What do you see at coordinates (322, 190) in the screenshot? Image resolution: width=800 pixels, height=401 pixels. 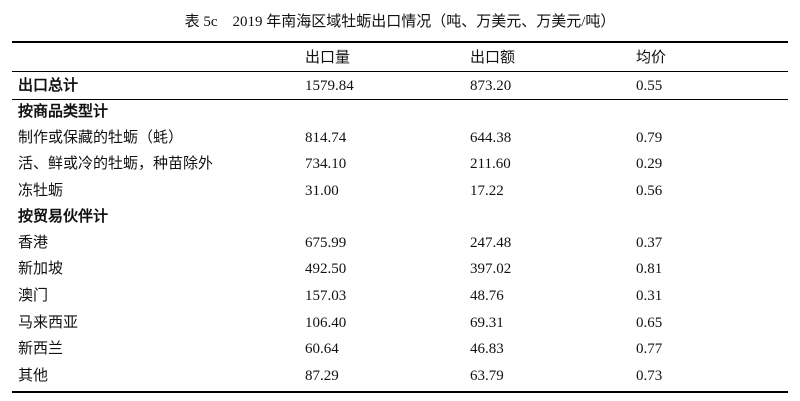 I see `cell: 31.00` at bounding box center [322, 190].